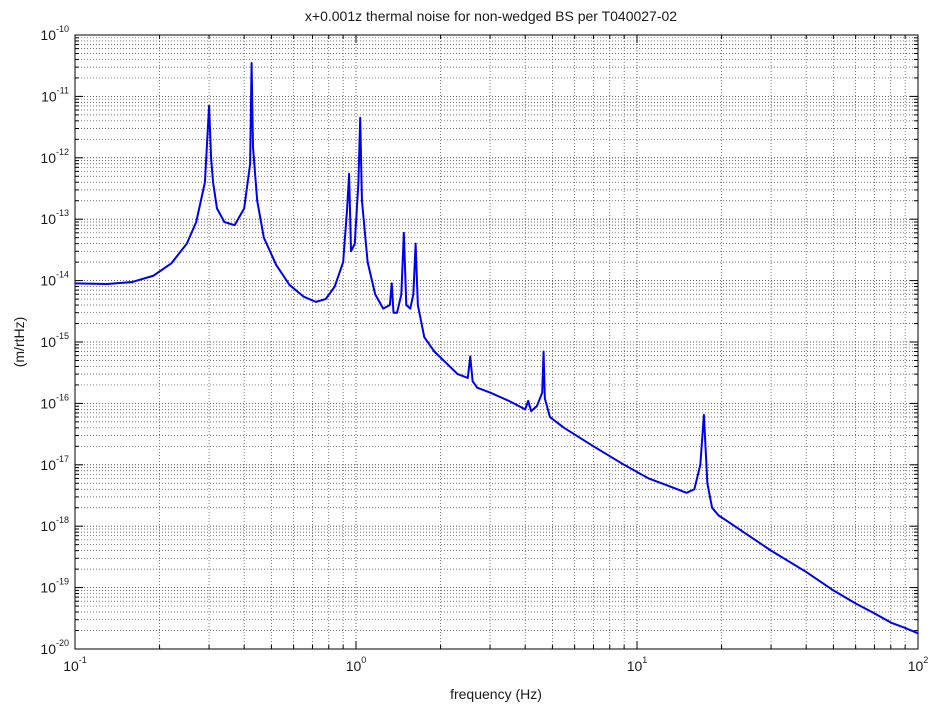 The image size is (932, 709). I want to click on x-tick-label: 10², so click(918, 664).